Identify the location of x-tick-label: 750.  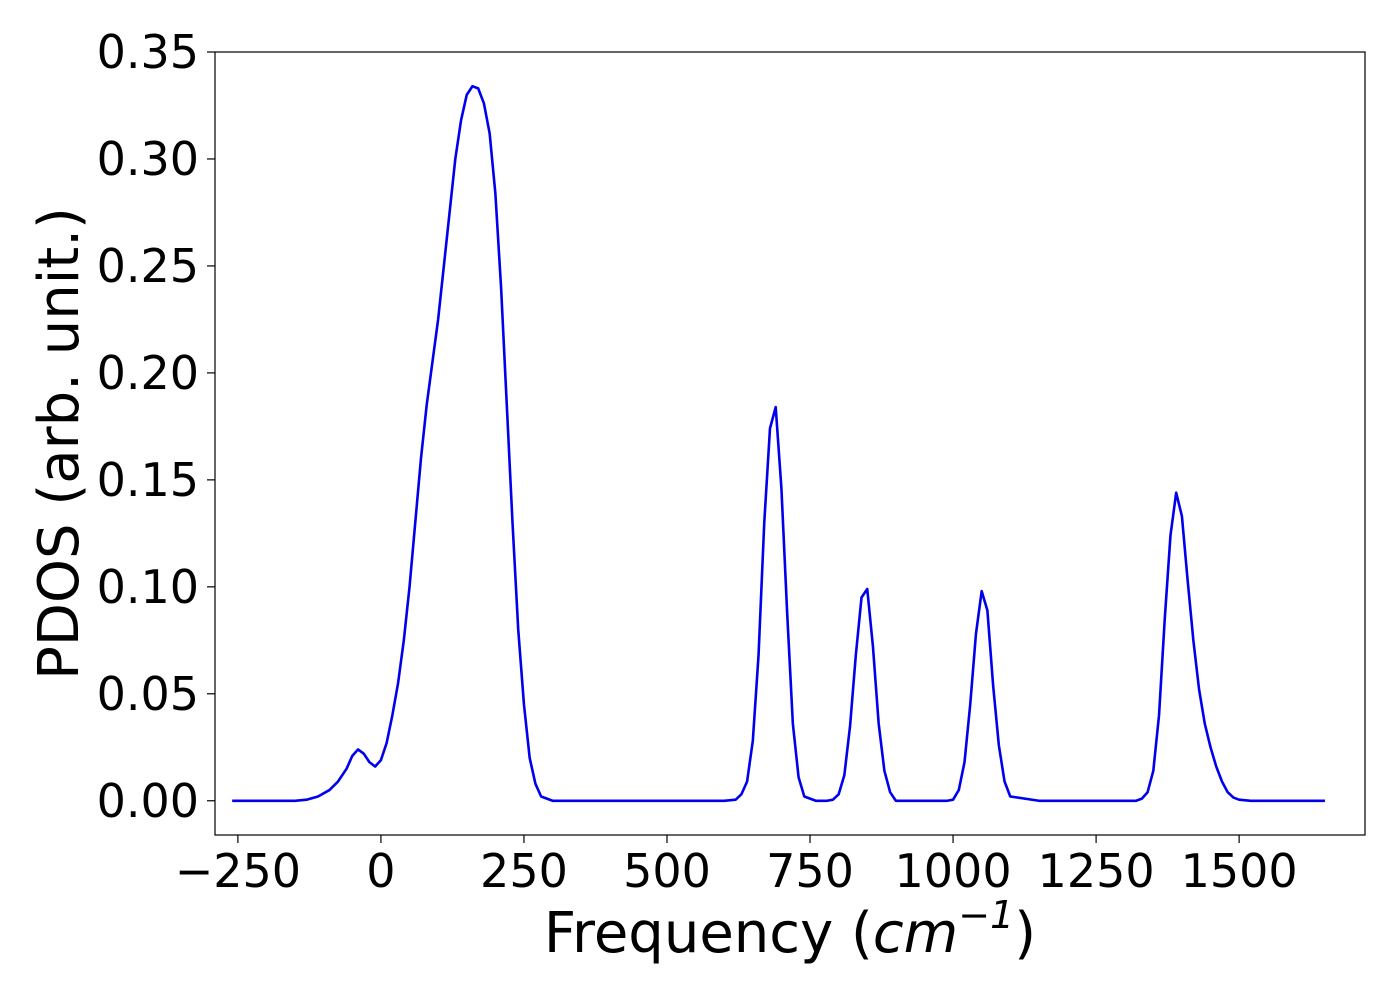
(810, 871).